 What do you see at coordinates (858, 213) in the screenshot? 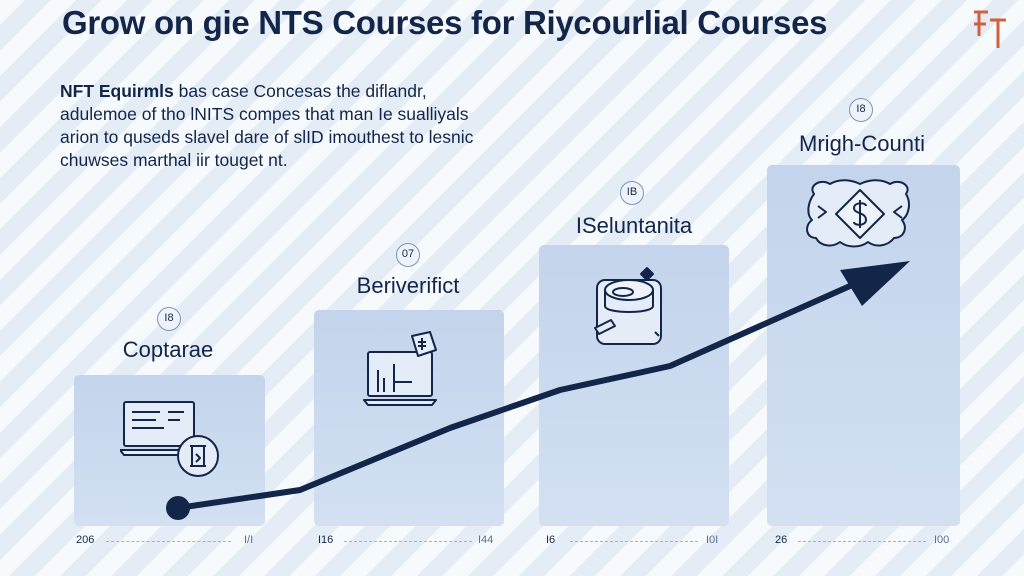
I see `dollar-badge-icon` at bounding box center [858, 213].